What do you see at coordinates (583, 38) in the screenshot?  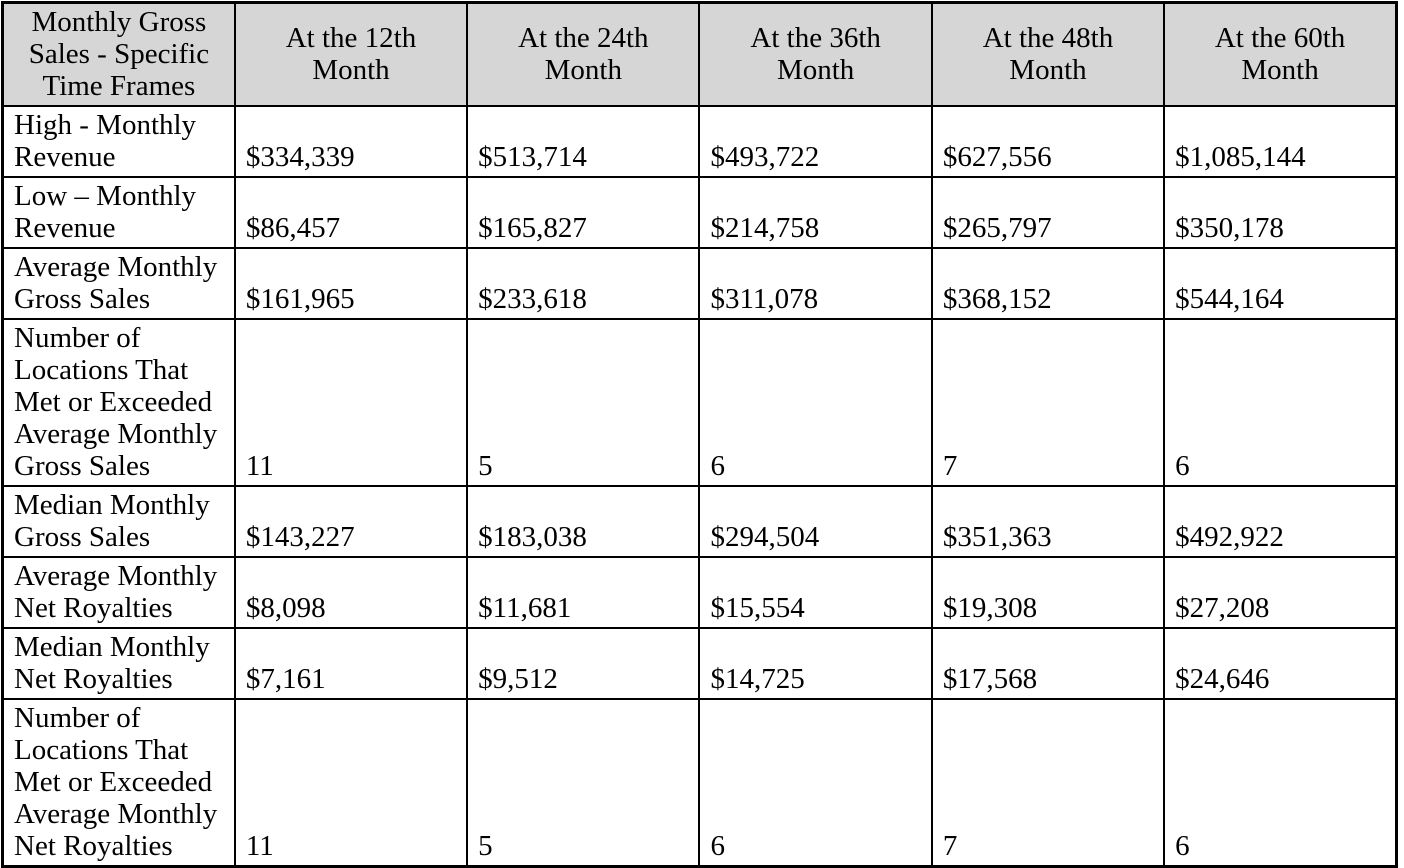 I see `header-line: At the 24th` at bounding box center [583, 38].